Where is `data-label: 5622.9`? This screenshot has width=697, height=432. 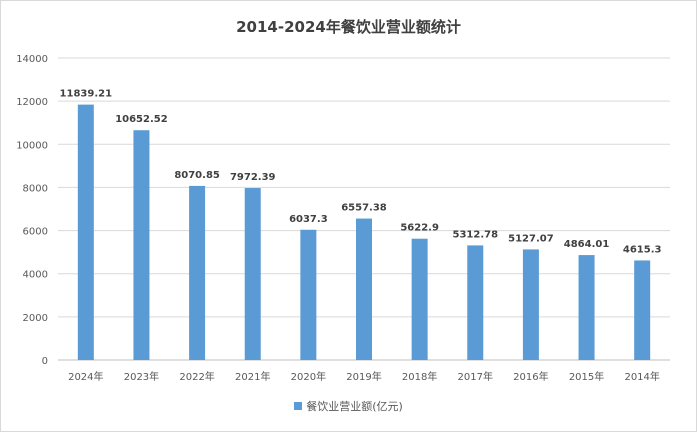
data-label: 5622.9 is located at coordinates (419, 228).